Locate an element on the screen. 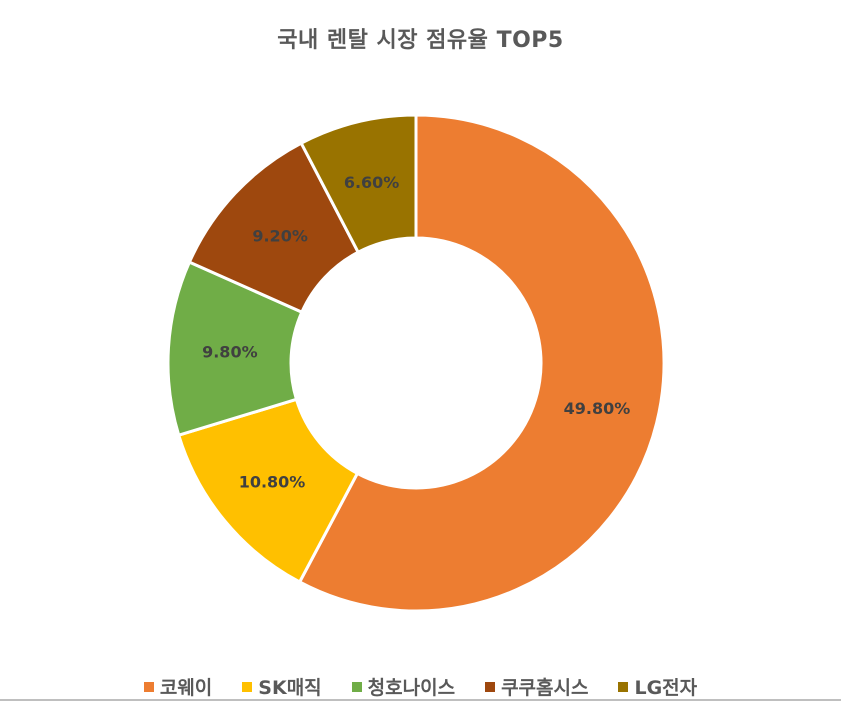 The image size is (841, 702). legend-item-chungho: 청호나이스 is located at coordinates (403, 686).